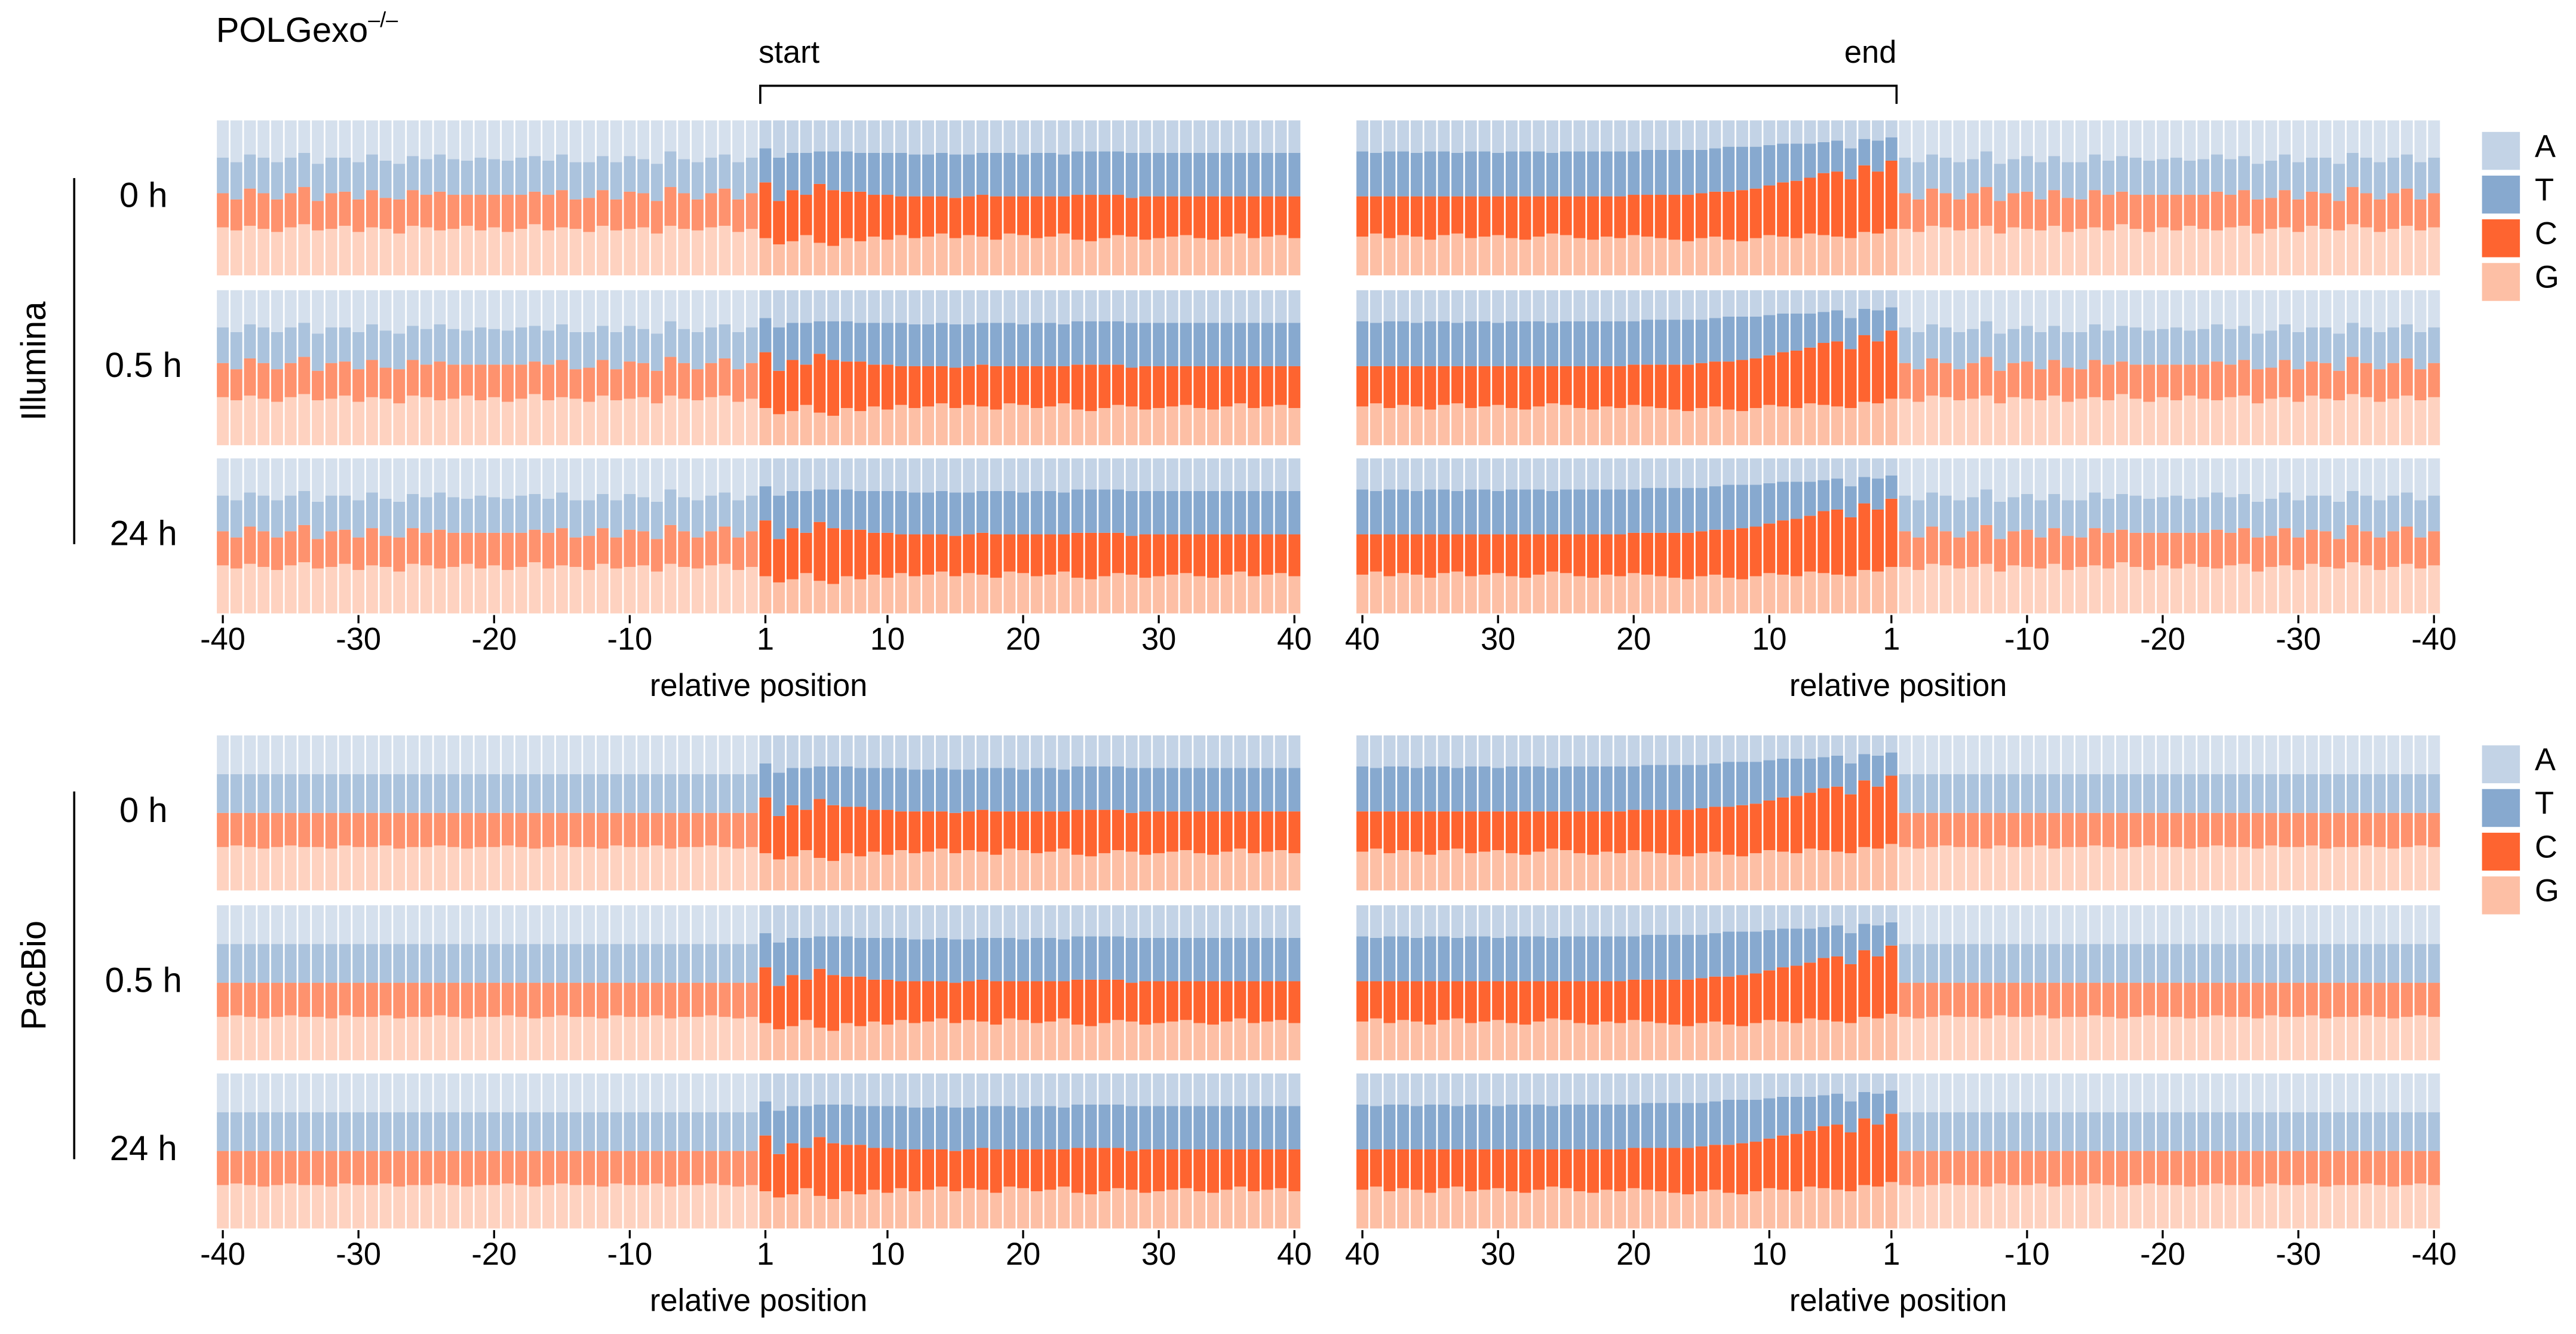  I want to click on panel, so click(1898, 1151).